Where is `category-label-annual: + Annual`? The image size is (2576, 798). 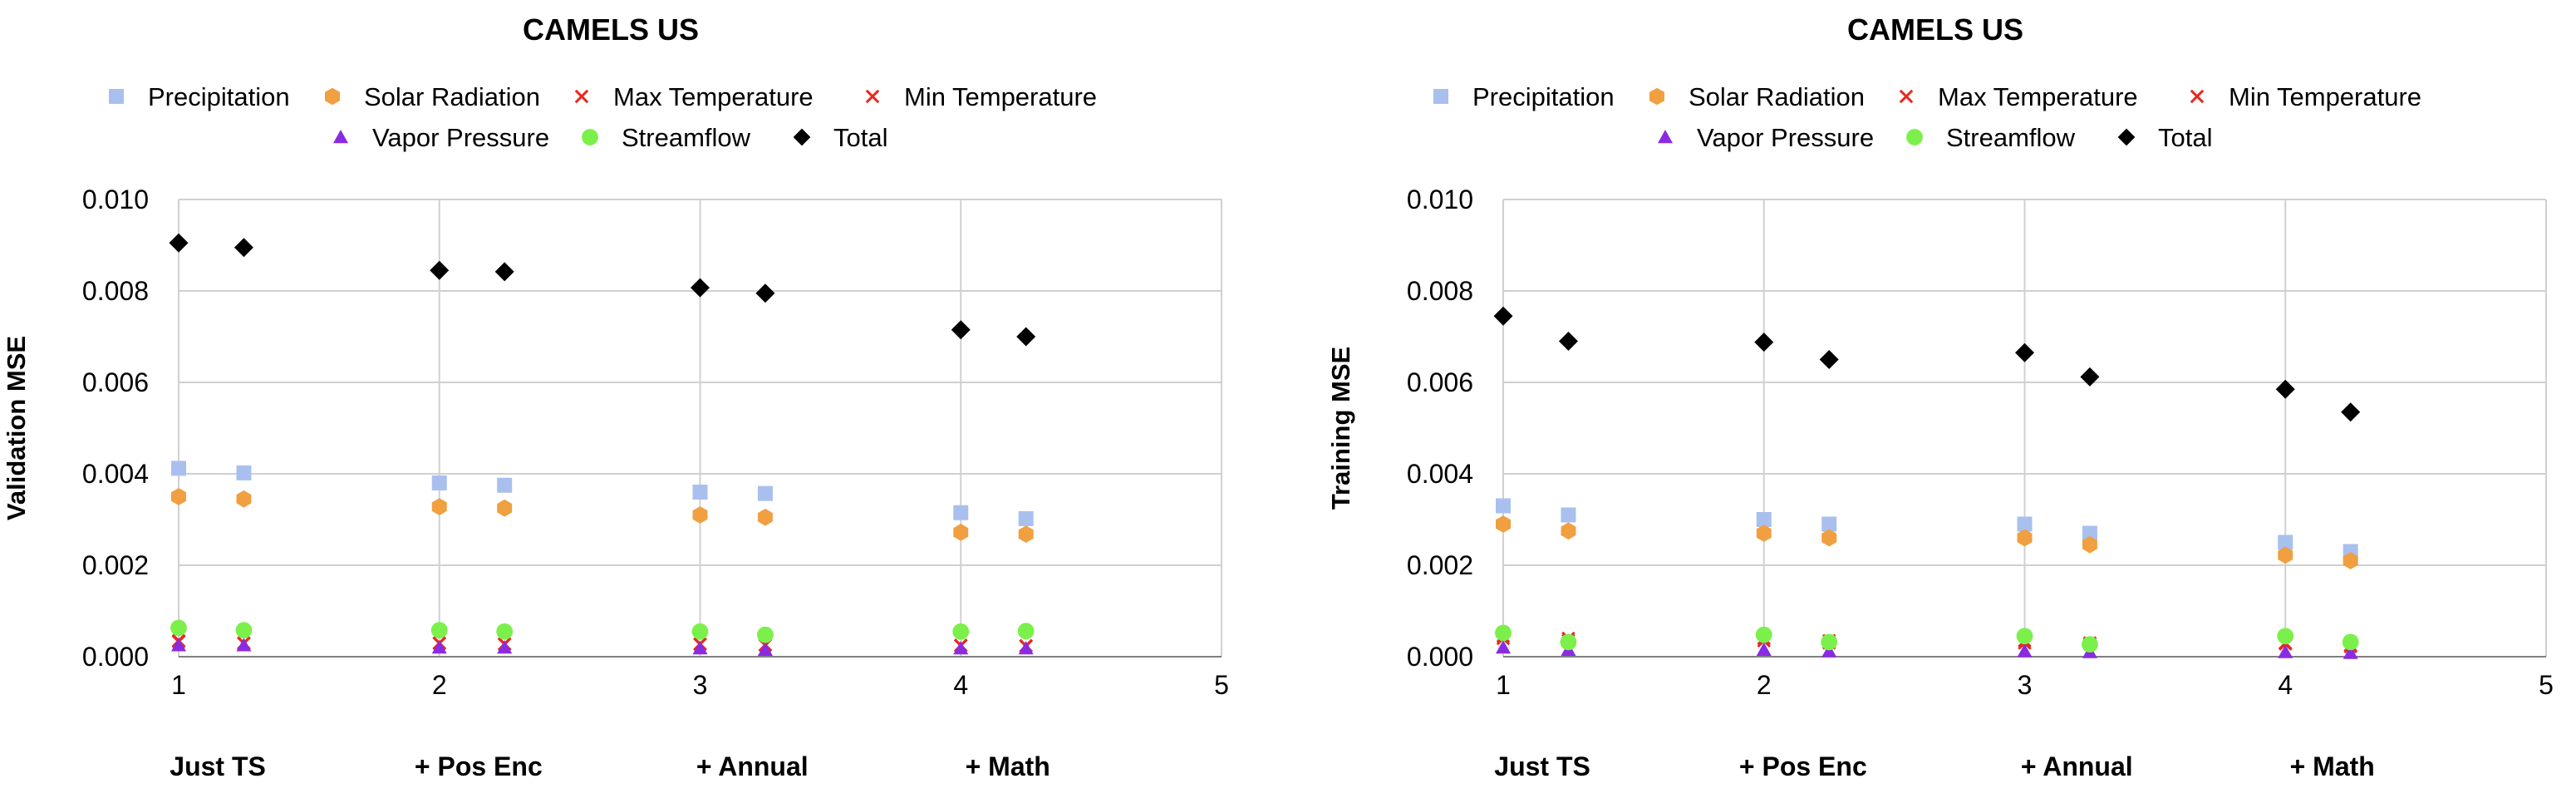 category-label-annual: + Annual is located at coordinates (752, 766).